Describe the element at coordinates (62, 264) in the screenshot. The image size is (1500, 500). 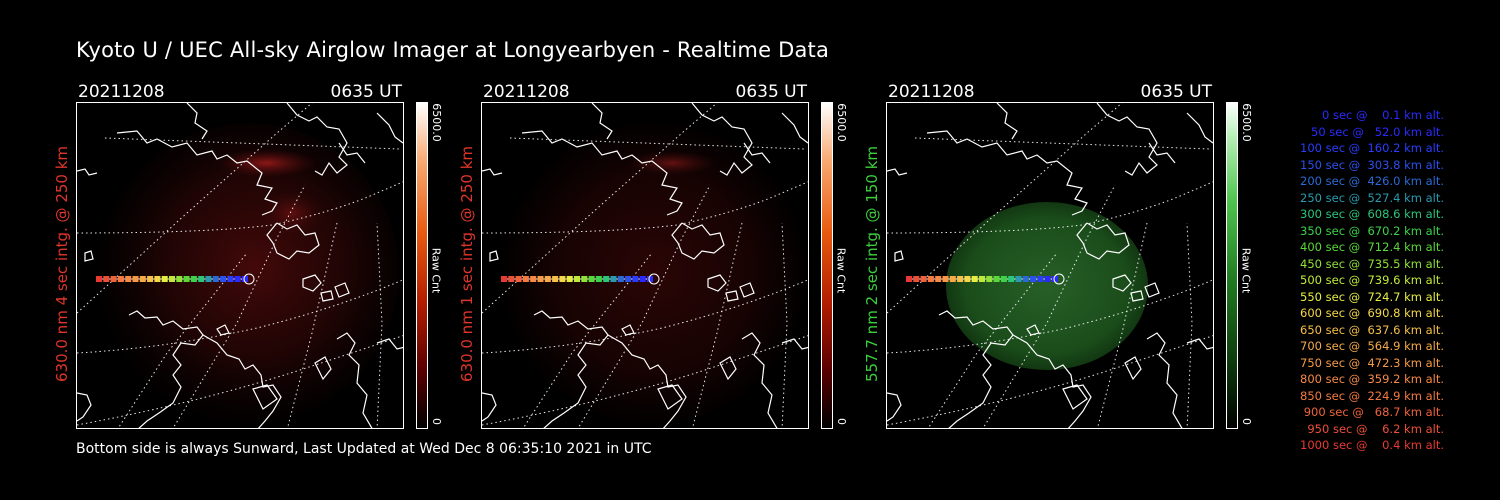
I see `panel-side-label: 630.0 nm 4 sec intg. @ 250 km` at that location.